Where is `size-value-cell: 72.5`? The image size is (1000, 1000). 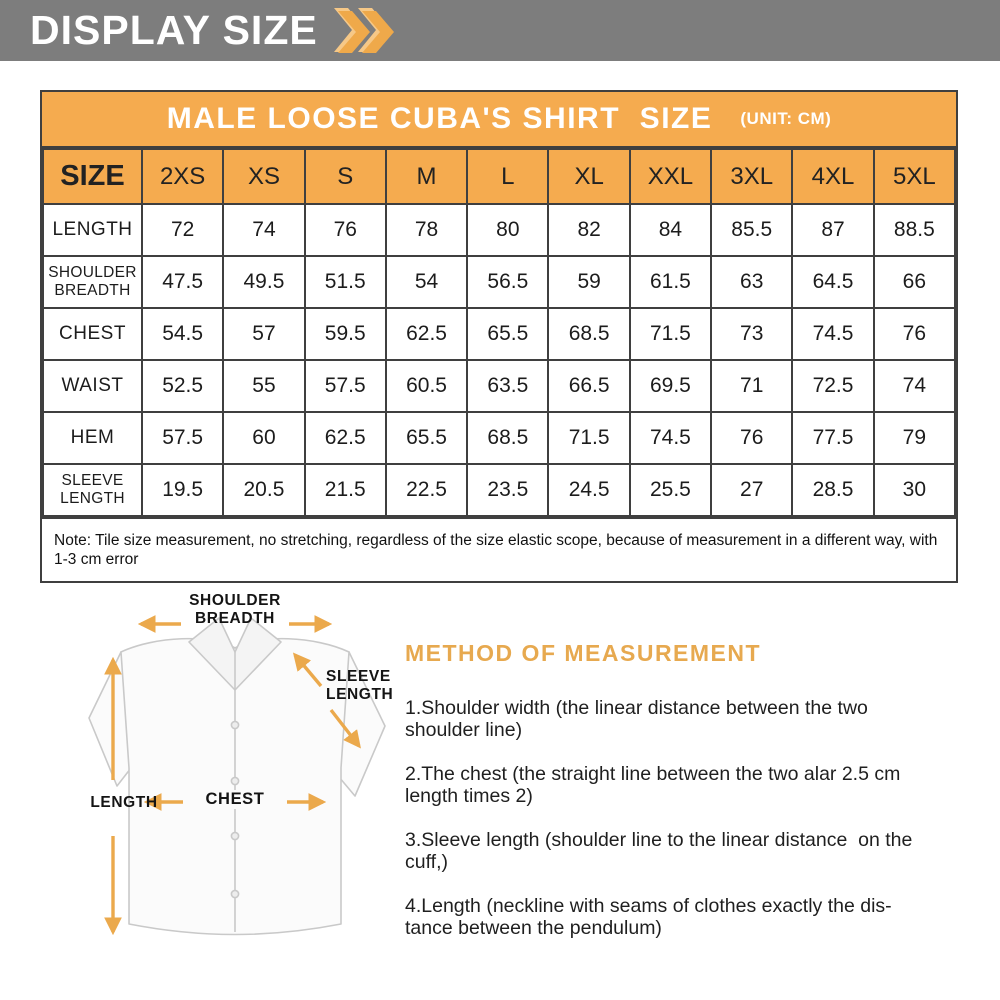 size-value-cell: 72.5 is located at coordinates (833, 386).